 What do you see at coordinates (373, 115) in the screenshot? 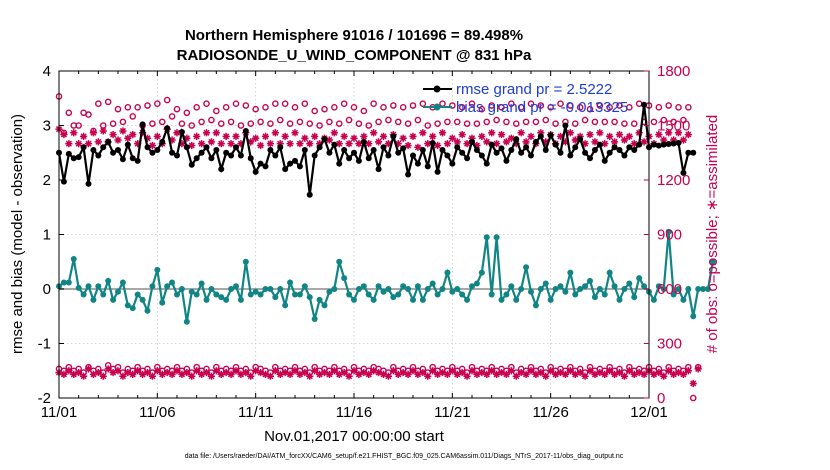
I see `series-possible` at bounding box center [373, 115].